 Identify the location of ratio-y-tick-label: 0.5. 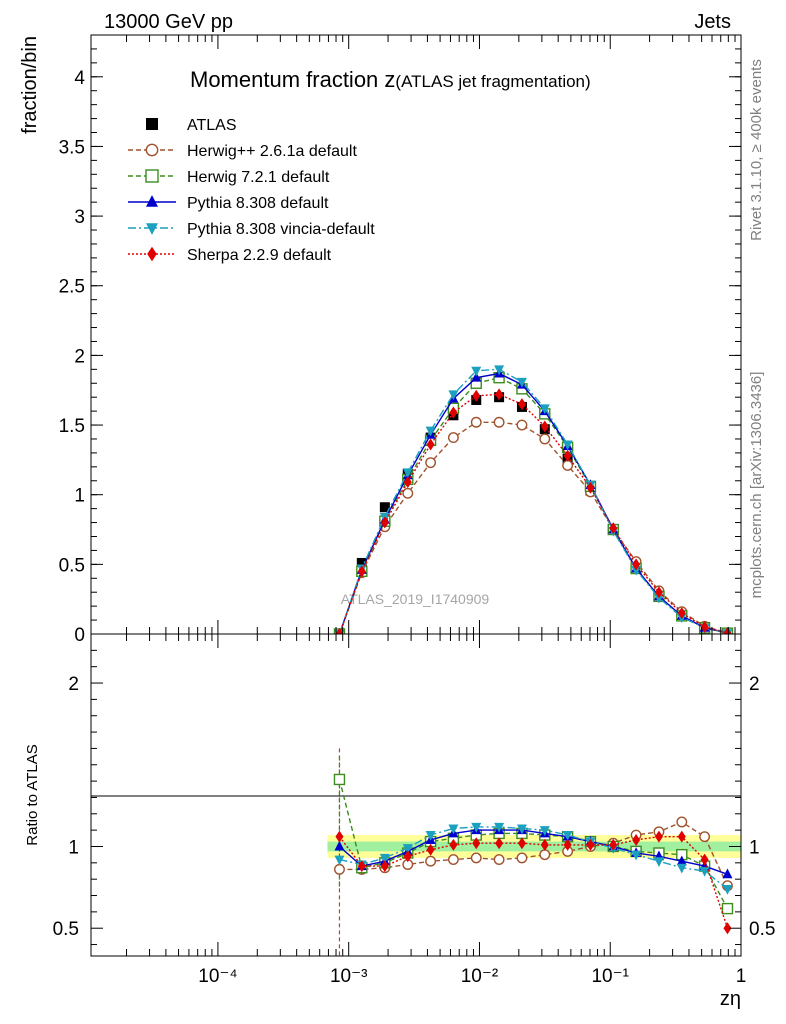
(66, 929).